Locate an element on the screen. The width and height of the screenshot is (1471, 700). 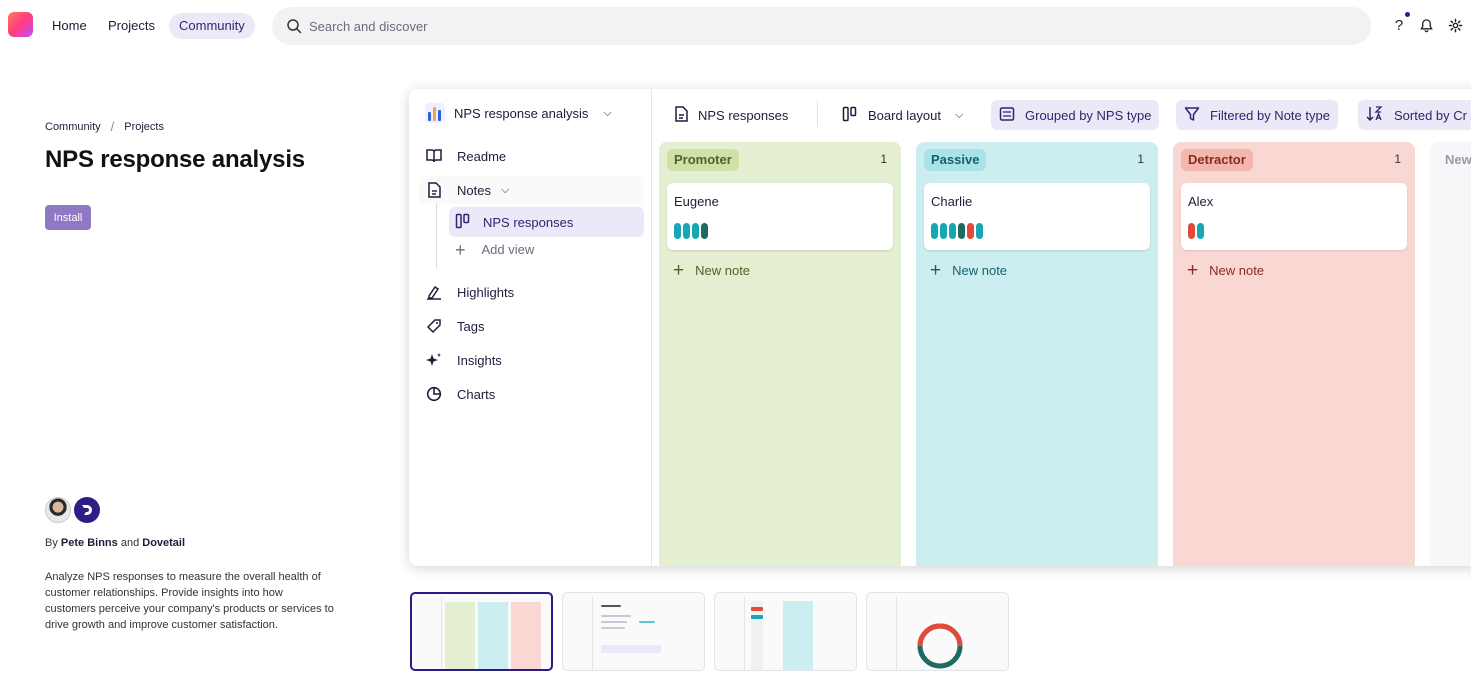
thumb-column is located at coordinates (460, 635).